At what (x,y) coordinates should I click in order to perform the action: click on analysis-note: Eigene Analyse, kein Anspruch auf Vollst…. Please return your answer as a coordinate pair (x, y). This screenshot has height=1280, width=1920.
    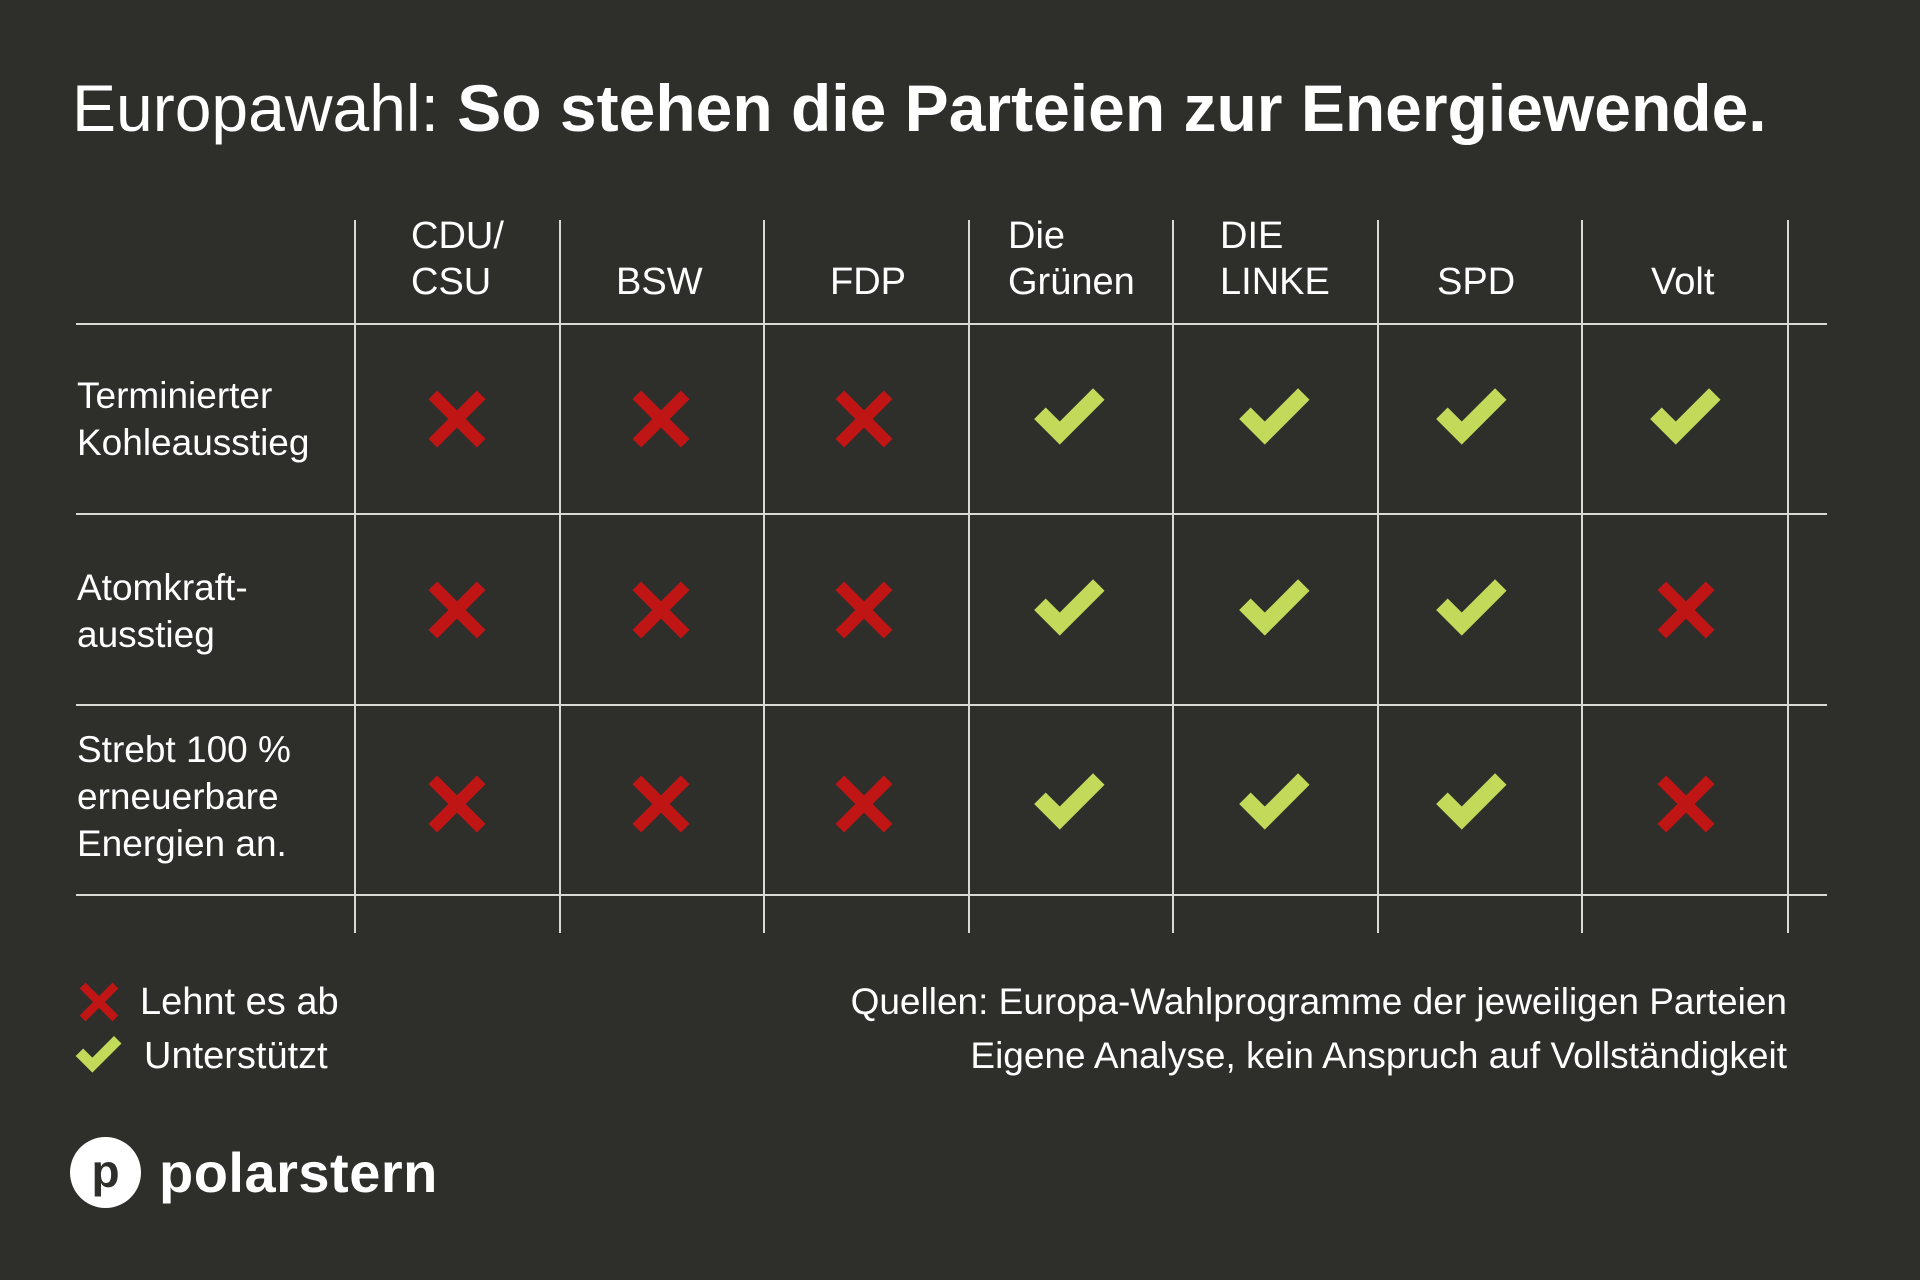
    Looking at the image, I should click on (1378, 1055).